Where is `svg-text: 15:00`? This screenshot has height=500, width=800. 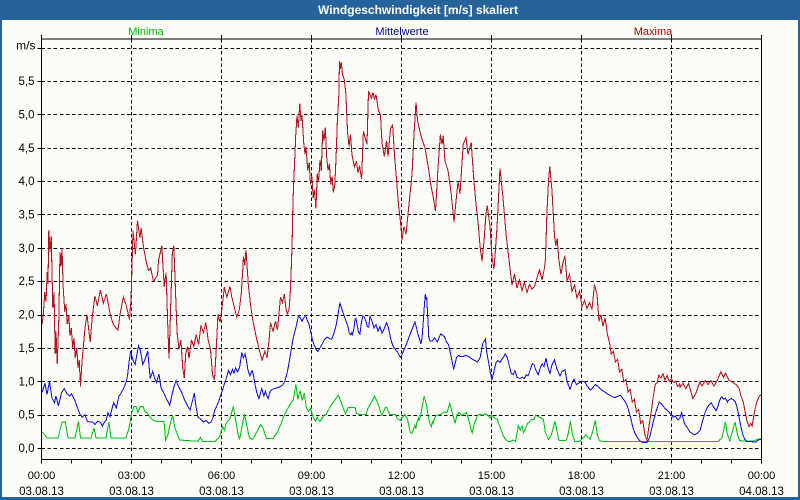
svg-text: 15:00 is located at coordinates (492, 476).